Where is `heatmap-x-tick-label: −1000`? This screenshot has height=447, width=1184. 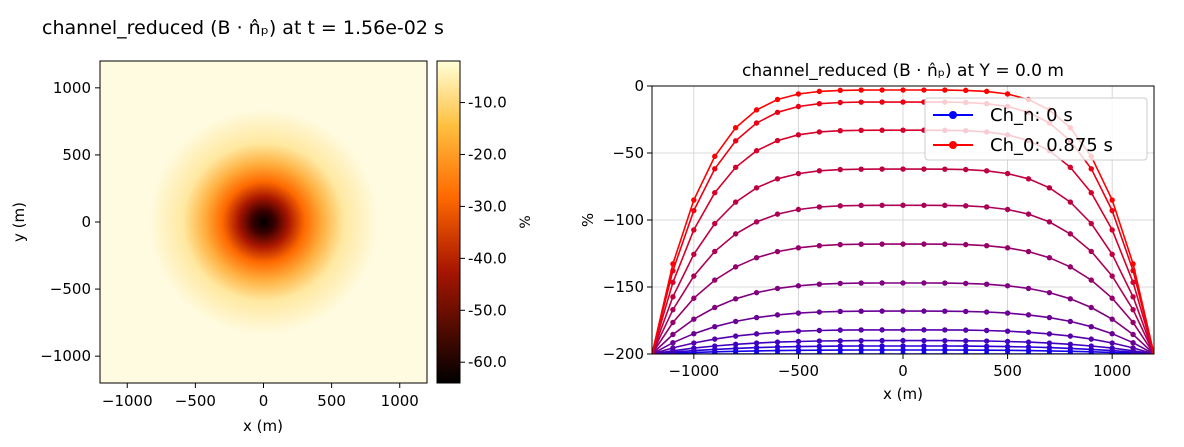
heatmap-x-tick-label: −1000 is located at coordinates (127, 401).